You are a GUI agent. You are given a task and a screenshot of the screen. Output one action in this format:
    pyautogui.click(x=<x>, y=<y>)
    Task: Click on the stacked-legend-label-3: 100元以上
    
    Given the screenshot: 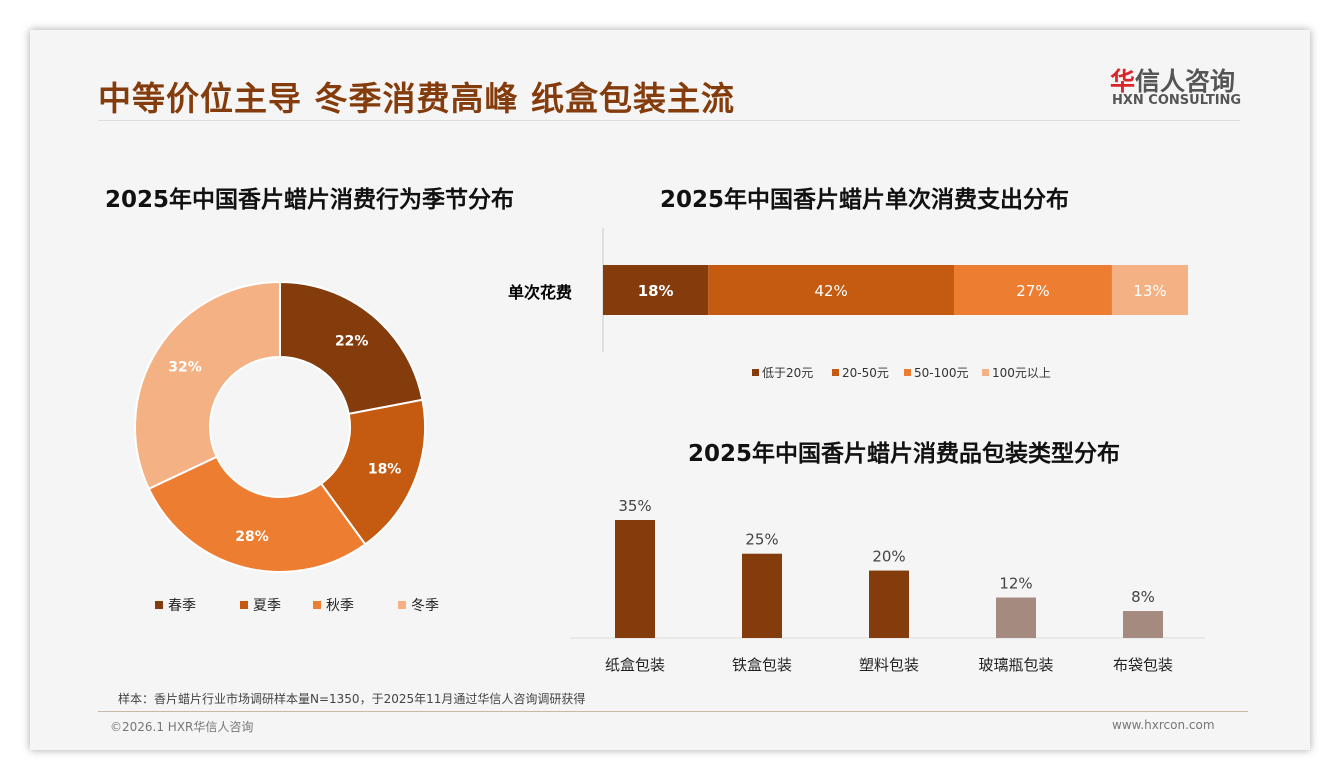 What is the action you would take?
    pyautogui.click(x=1021, y=373)
    